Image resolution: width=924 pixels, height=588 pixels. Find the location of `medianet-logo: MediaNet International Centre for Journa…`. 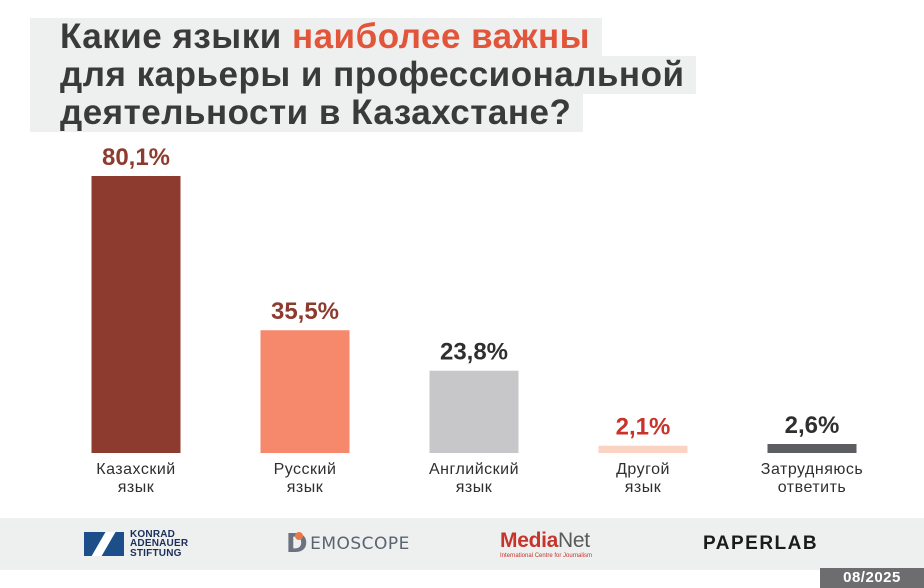

medianet-logo: MediaNet International Centre for Journa… is located at coordinates (546, 544).